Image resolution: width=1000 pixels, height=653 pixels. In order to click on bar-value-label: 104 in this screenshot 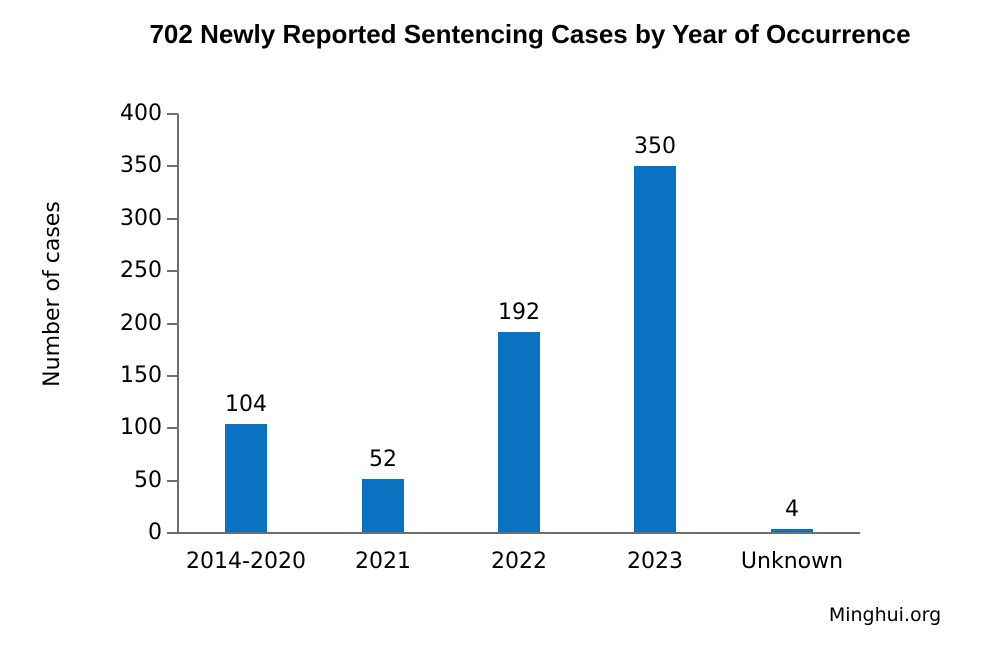, I will do `click(246, 404)`.